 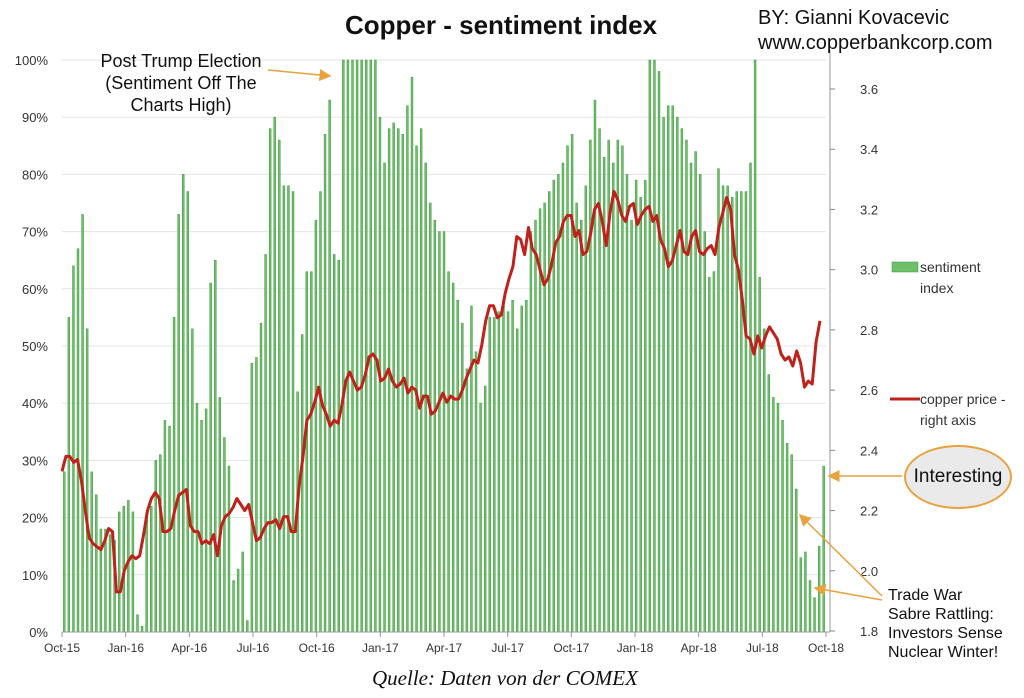 I want to click on source-caption: Quelle: Daten von der COMEX, so click(x=505, y=678).